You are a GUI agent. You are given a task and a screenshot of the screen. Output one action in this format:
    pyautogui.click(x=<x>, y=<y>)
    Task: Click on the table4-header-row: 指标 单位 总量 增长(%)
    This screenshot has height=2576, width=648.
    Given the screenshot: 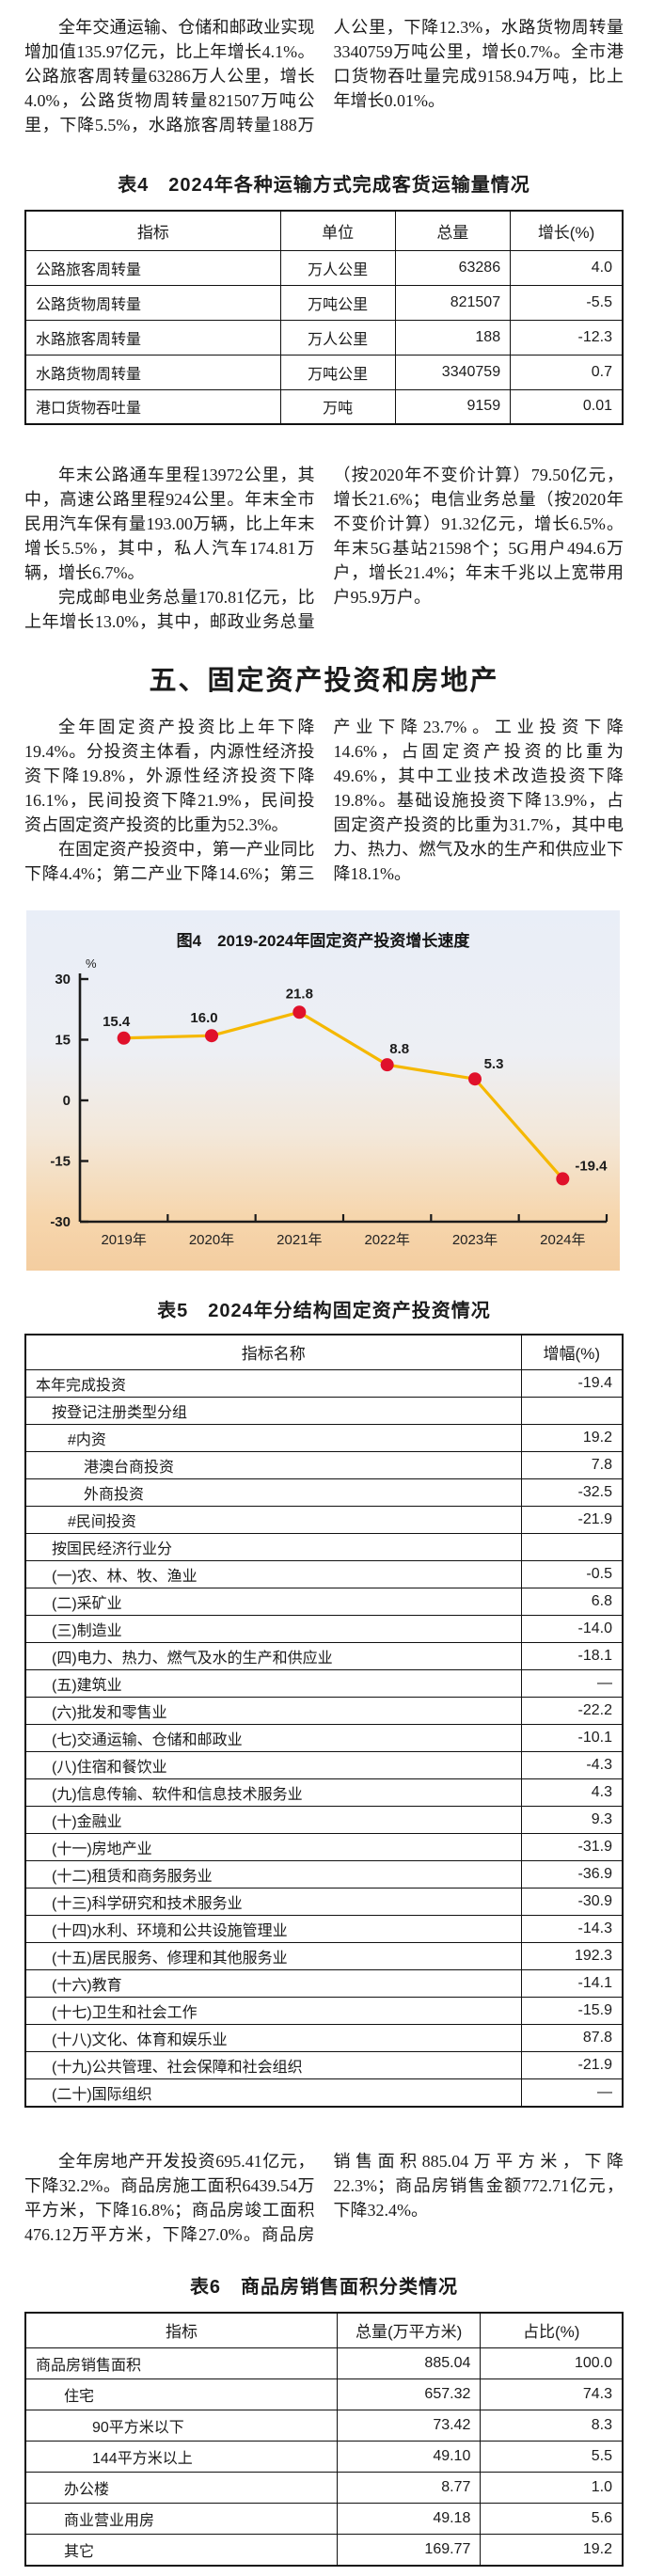 What is the action you would take?
    pyautogui.click(x=324, y=230)
    